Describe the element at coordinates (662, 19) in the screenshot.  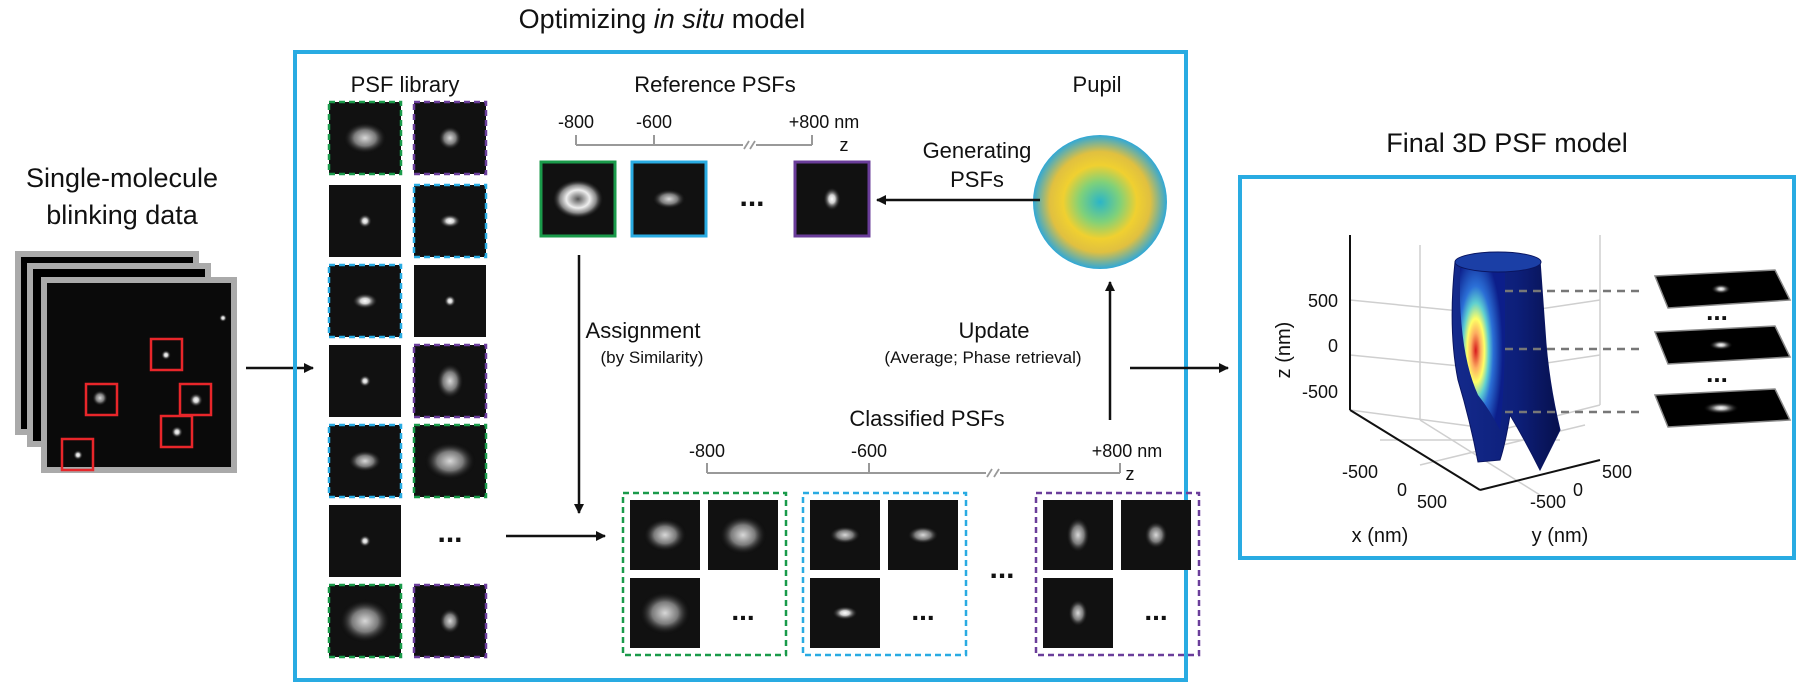
I see `main-title: Optimizing in situ model` at that location.